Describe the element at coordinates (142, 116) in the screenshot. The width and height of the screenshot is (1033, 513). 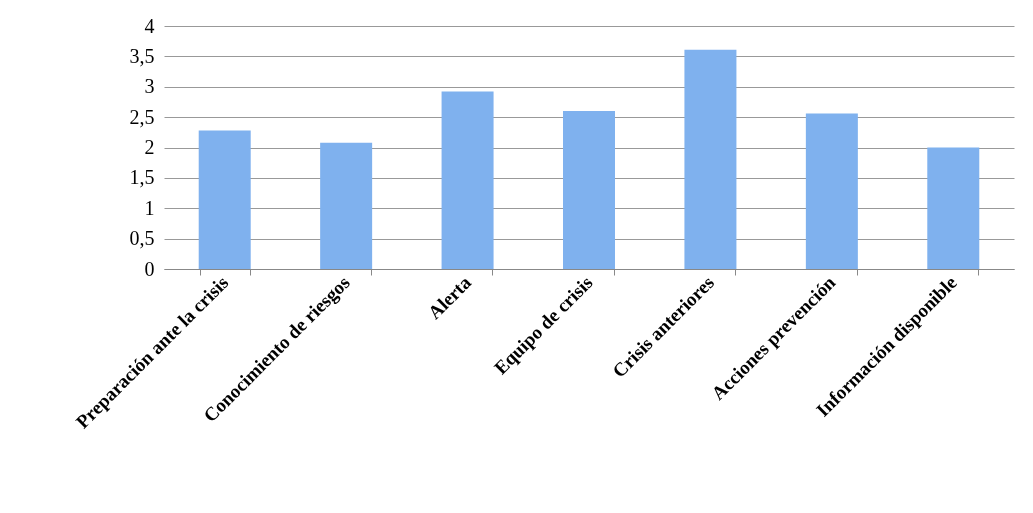
I see `y-tick-label: 2,5` at that location.